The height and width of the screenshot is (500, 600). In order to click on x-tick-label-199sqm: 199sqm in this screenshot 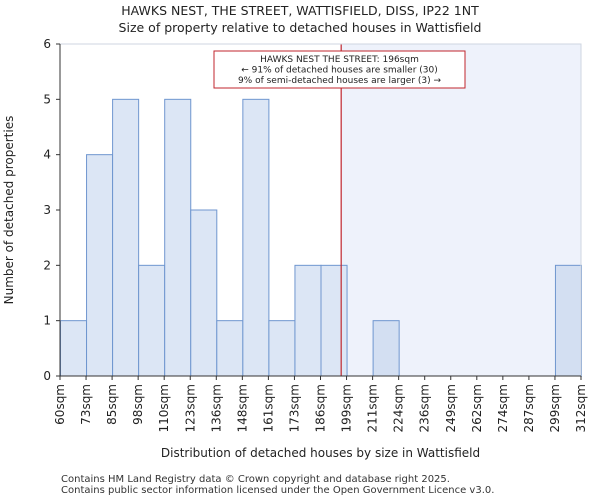, I will do `click(347, 408)`.